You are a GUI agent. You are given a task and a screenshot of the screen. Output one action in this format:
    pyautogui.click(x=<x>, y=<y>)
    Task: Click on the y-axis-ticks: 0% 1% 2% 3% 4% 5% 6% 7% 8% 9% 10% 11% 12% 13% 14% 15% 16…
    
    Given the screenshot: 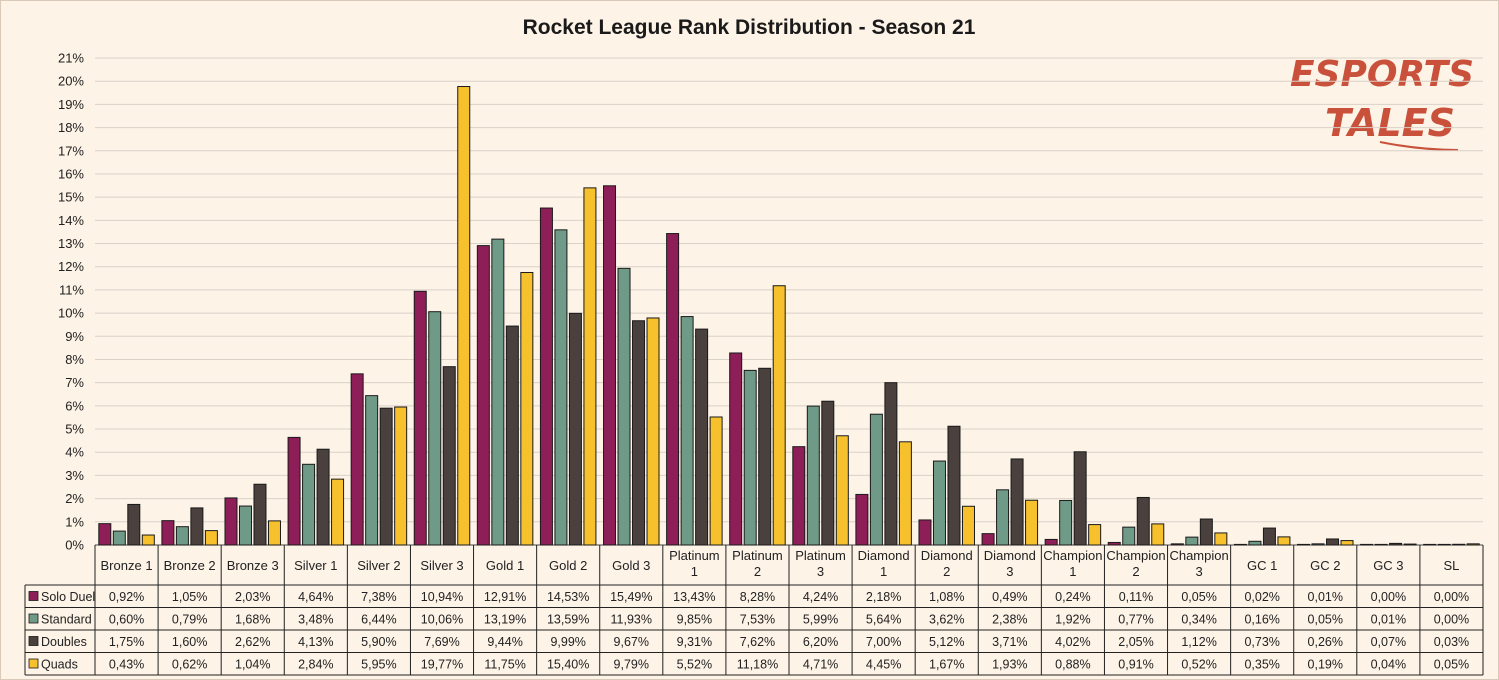 What is the action you would take?
    pyautogui.click(x=71, y=302)
    